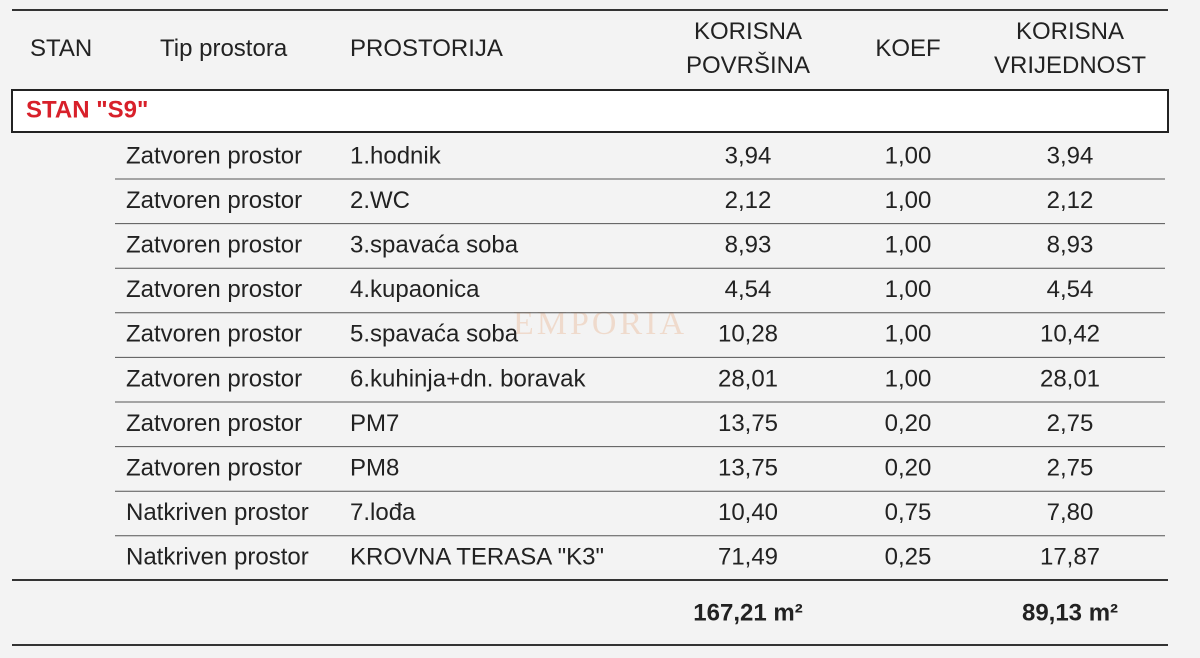  I want to click on header-line: POVRŠINA, so click(748, 65).